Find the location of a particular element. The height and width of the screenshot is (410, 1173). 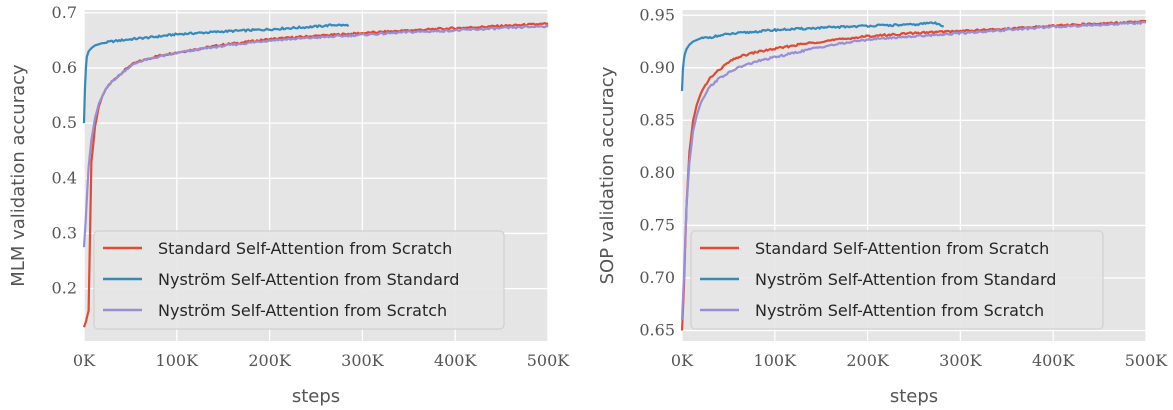

y-tick-label: 0.3 is located at coordinates (64, 232).